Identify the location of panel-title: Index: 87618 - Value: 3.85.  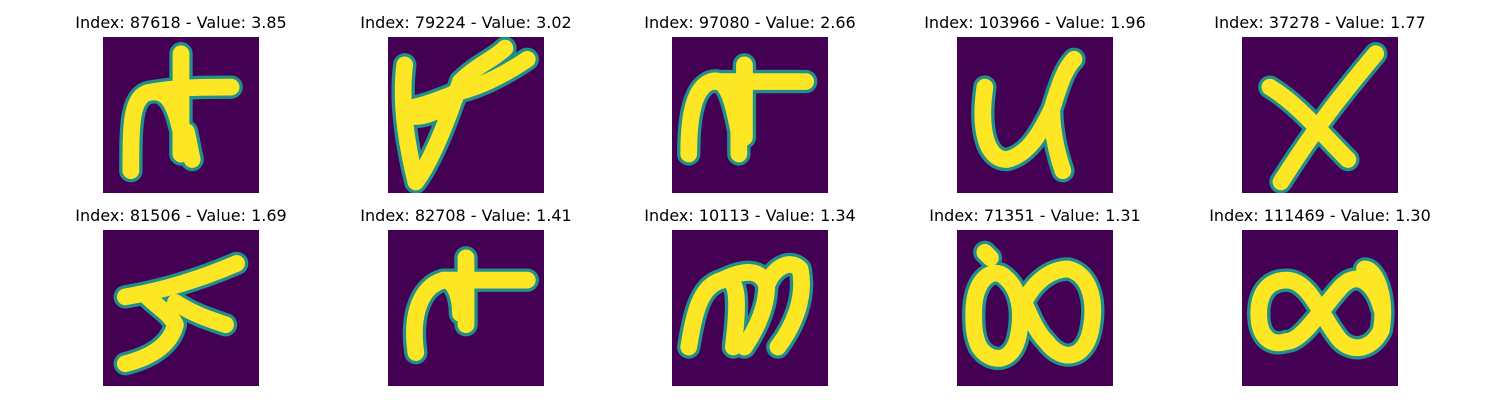
(181, 22).